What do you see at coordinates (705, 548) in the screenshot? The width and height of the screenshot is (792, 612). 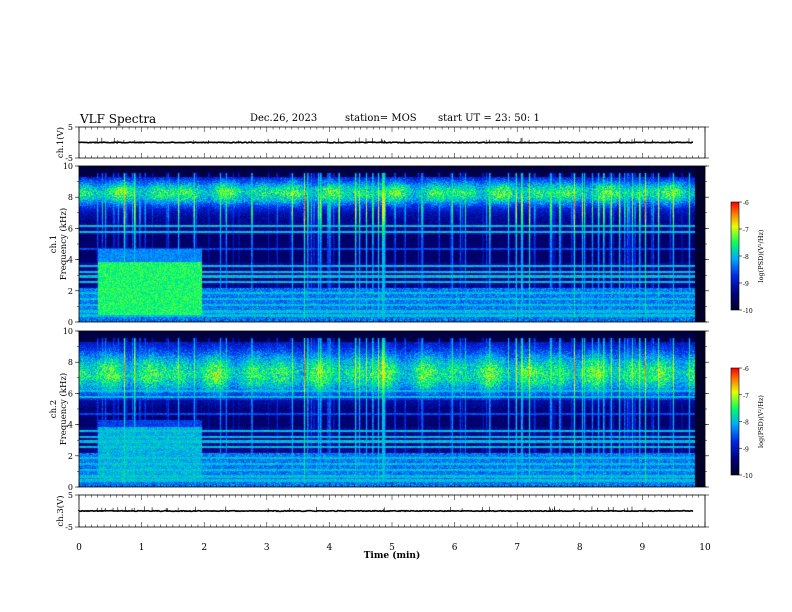 I see `x-tick-label: 10` at bounding box center [705, 548].